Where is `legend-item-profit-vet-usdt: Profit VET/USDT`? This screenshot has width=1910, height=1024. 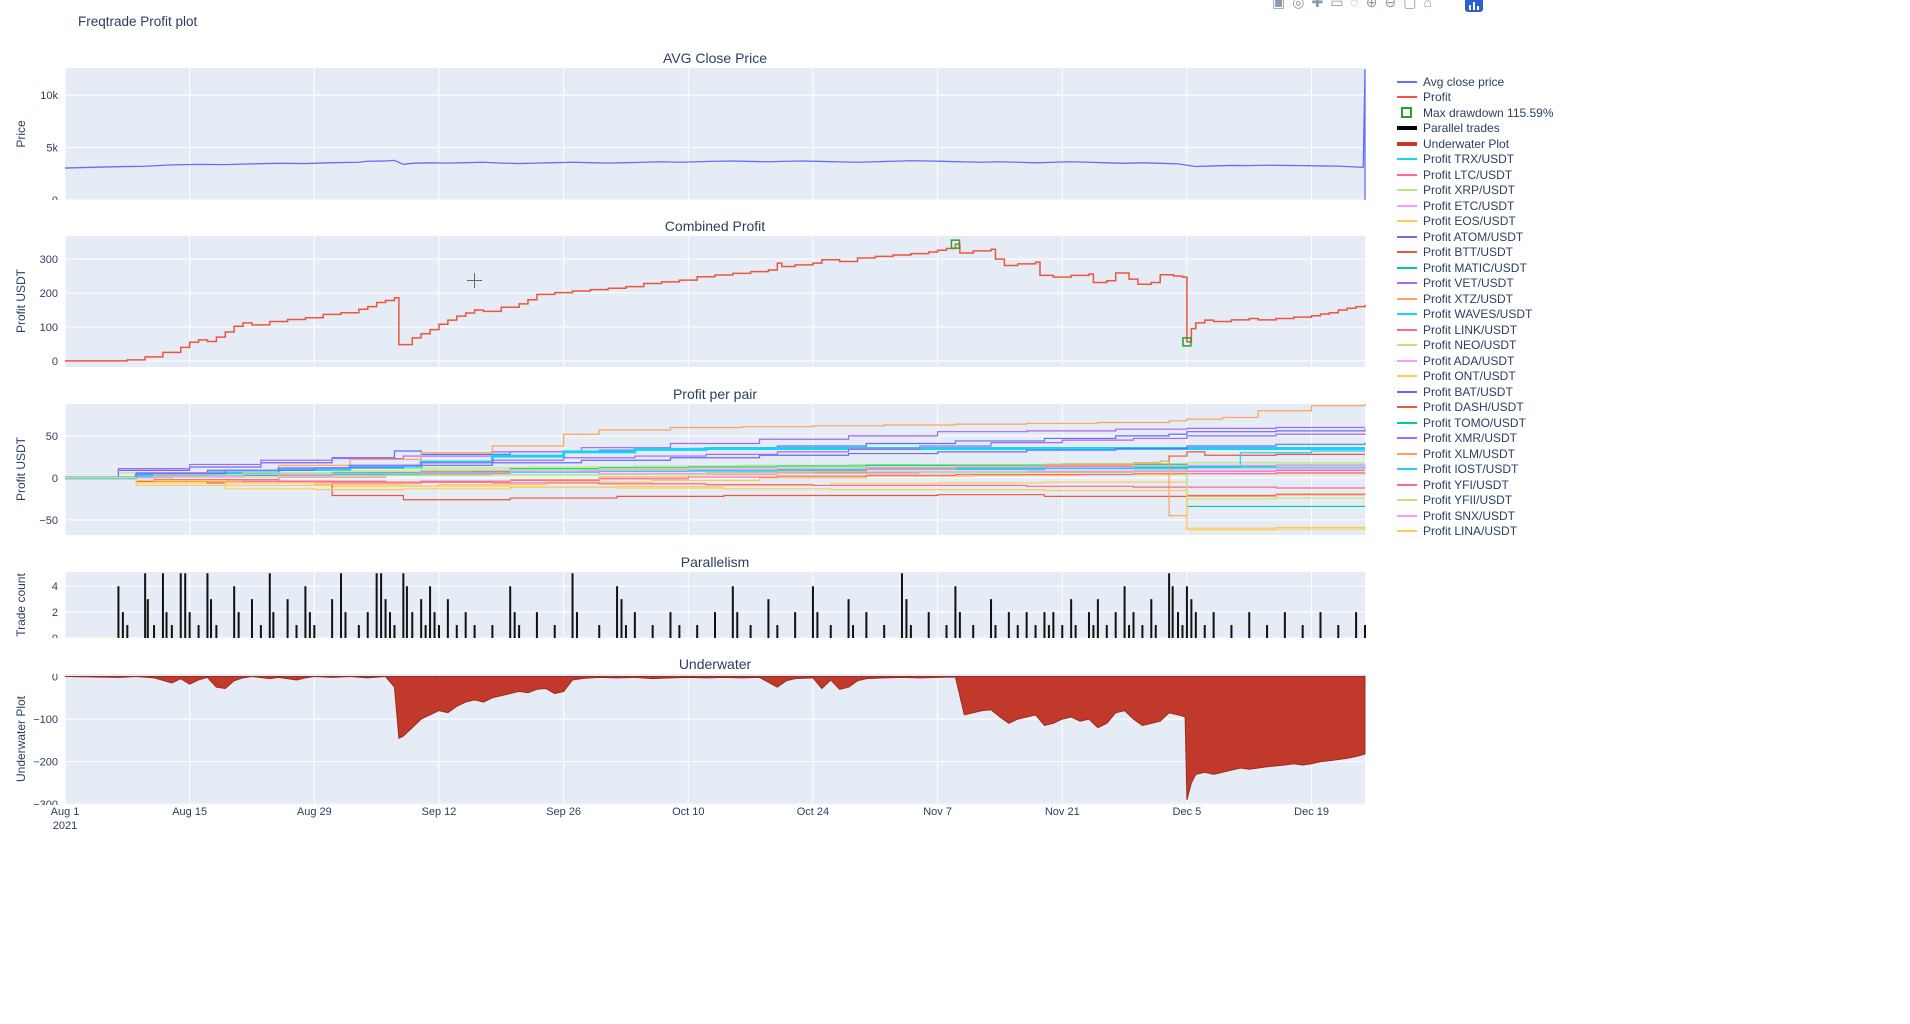 legend-item-profit-vet-usdt: Profit VET/USDT is located at coordinates (1475, 284).